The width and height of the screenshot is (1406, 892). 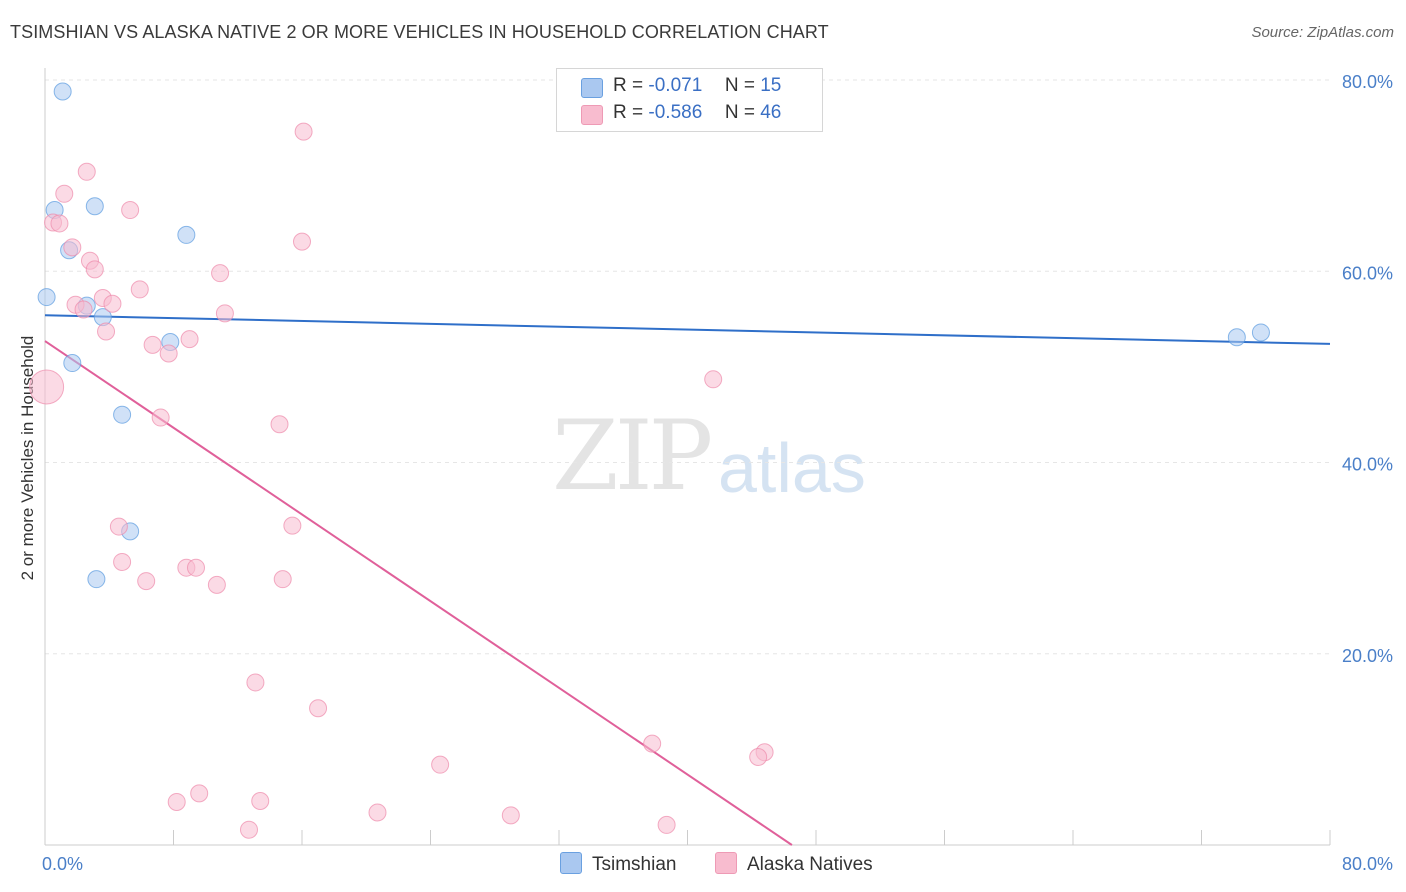 What do you see at coordinates (1322, 32) in the screenshot?
I see `chart-source: Source: ZipAtlas.com` at bounding box center [1322, 32].